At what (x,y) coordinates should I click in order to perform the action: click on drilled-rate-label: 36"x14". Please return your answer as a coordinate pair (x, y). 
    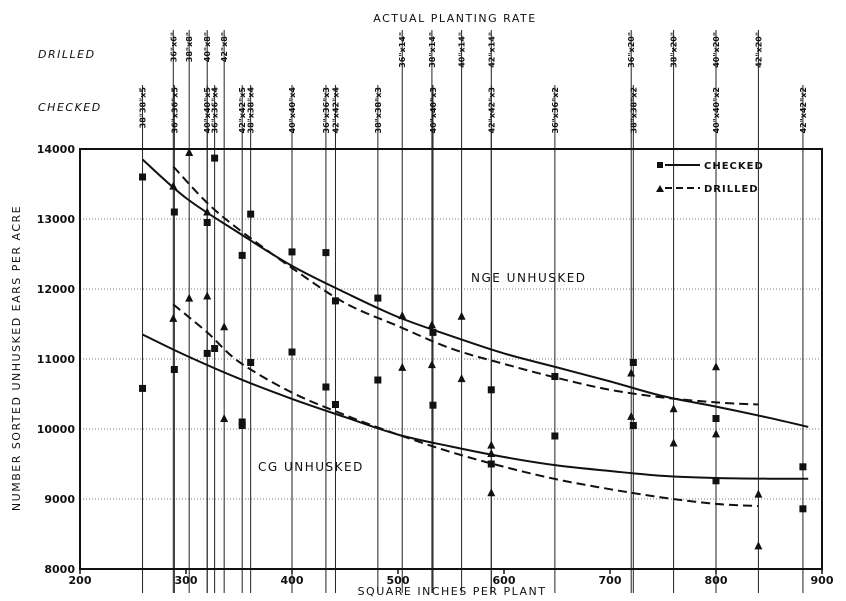
    Looking at the image, I should click on (402, 50).